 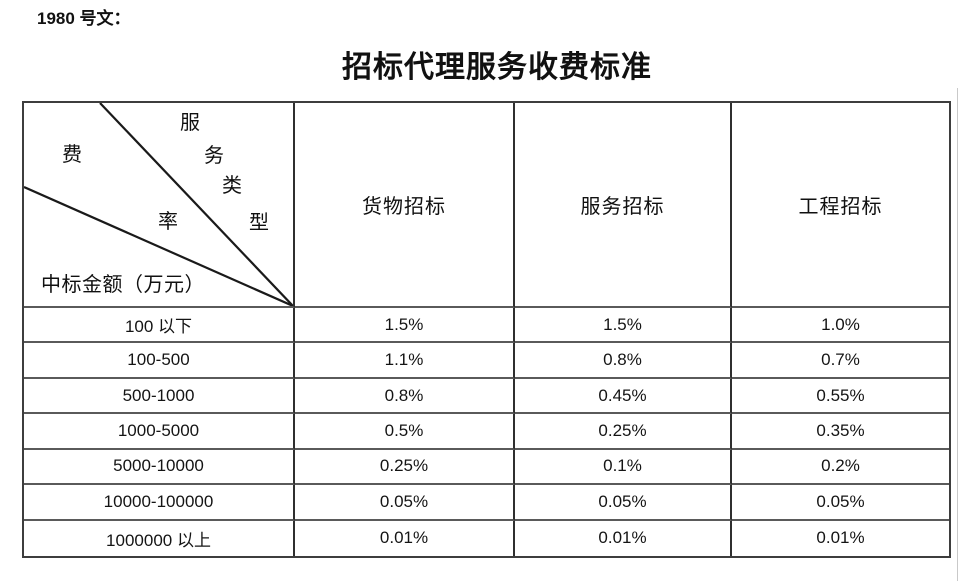 I want to click on fee-cell: 0.7%, so click(x=840, y=361).